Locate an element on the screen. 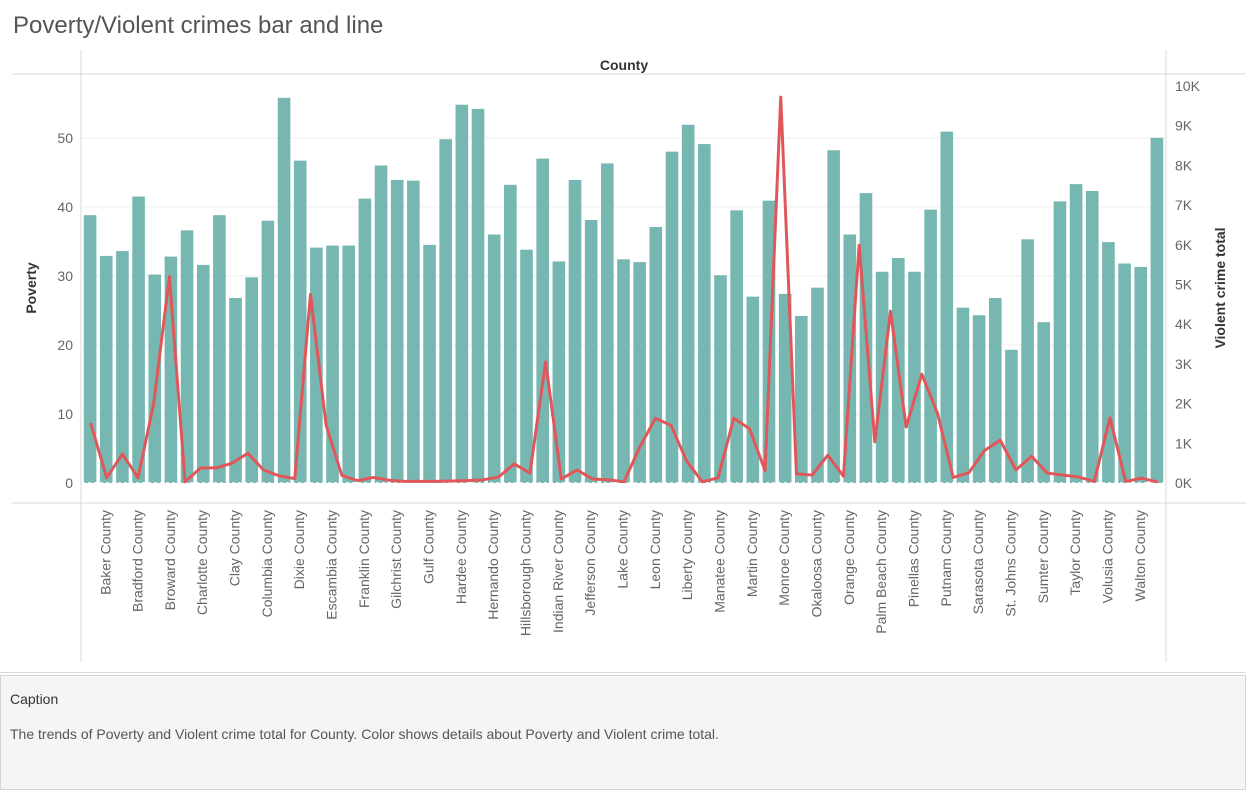 This screenshot has height=790, width=1246. y2-tick-label: 6K is located at coordinates (1184, 245).